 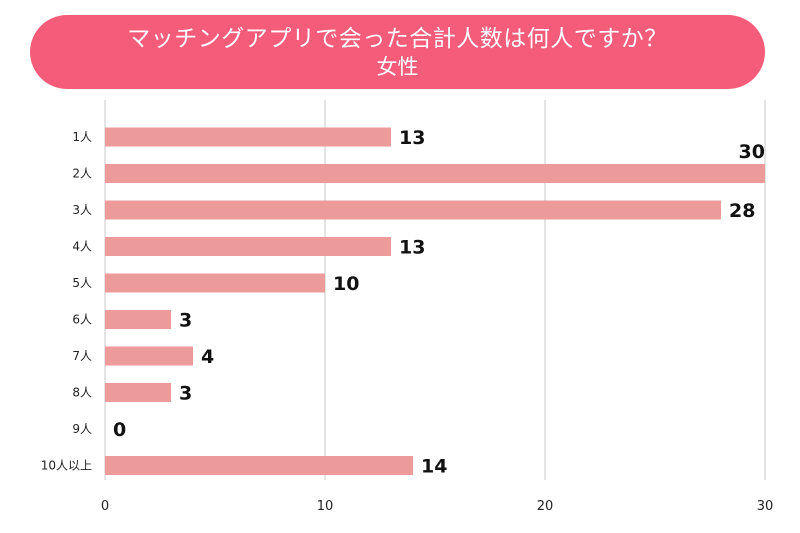 What do you see at coordinates (66, 466) in the screenshot?
I see `category-label-9: 10人以上` at bounding box center [66, 466].